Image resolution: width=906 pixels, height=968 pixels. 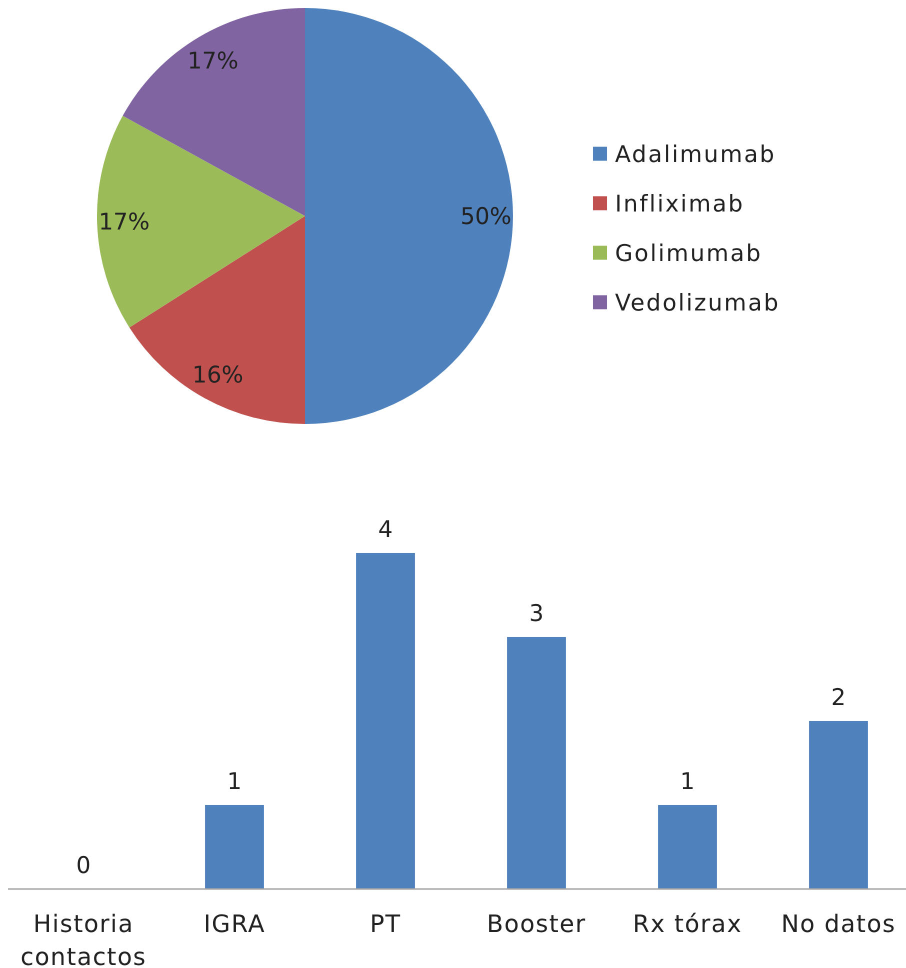 What do you see at coordinates (486, 217) in the screenshot?
I see `data-label: 50%` at bounding box center [486, 217].